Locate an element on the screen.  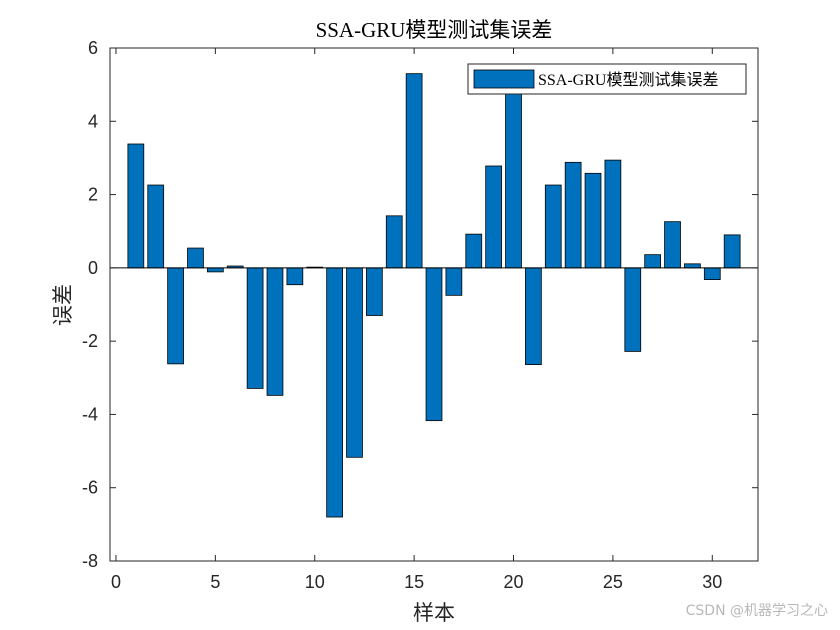
legend-swatch is located at coordinates (504, 79).